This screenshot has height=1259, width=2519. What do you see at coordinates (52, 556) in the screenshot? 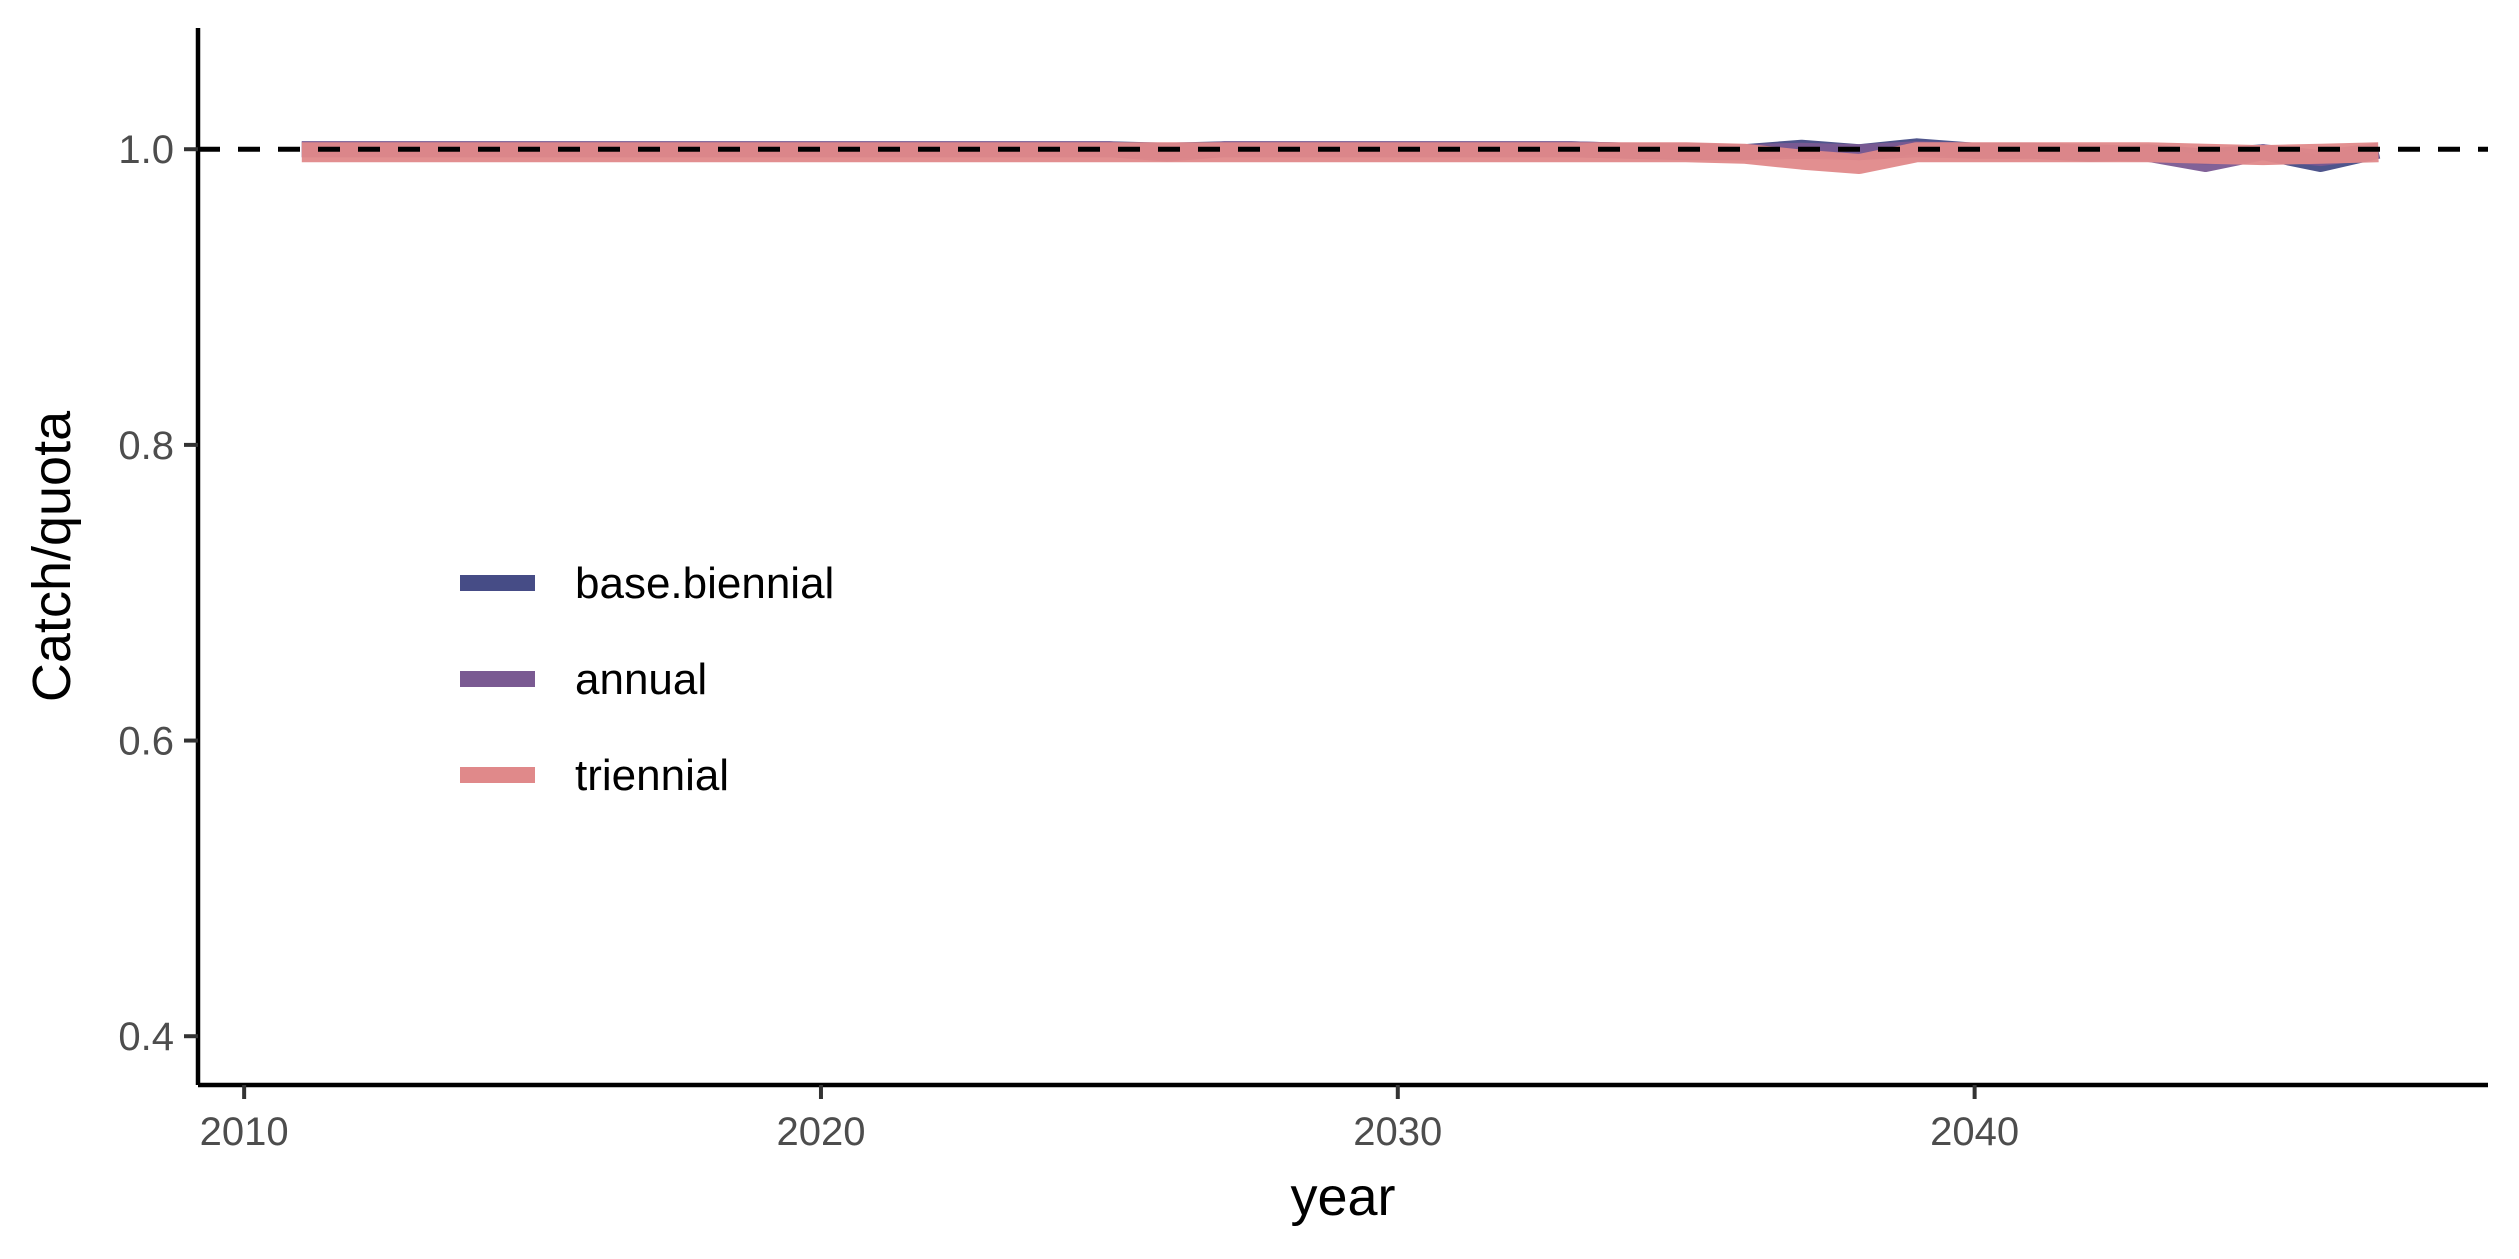
I see `y-axis-title: Catch/quota` at bounding box center [52, 556].